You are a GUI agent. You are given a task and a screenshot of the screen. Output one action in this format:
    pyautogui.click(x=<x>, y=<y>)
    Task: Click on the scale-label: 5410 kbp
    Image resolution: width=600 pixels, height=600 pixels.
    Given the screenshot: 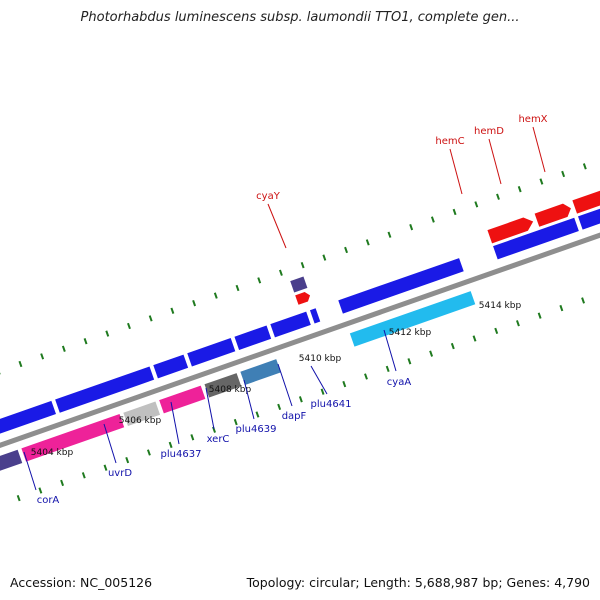 What is the action you would take?
    pyautogui.click(x=320, y=359)
    